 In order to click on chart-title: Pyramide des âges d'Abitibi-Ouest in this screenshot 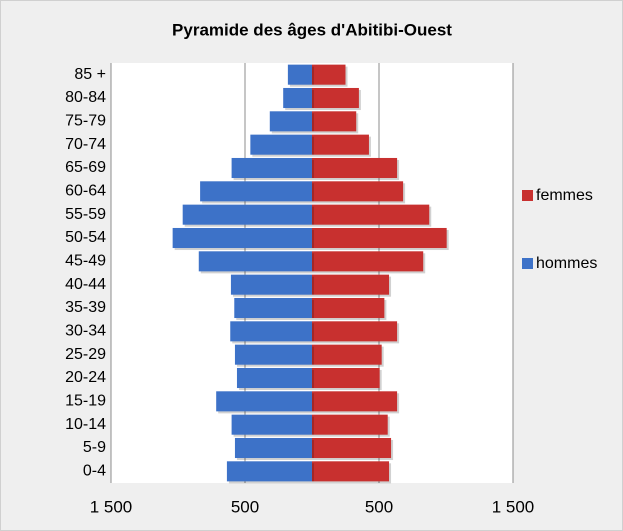, I will do `click(312, 29)`.